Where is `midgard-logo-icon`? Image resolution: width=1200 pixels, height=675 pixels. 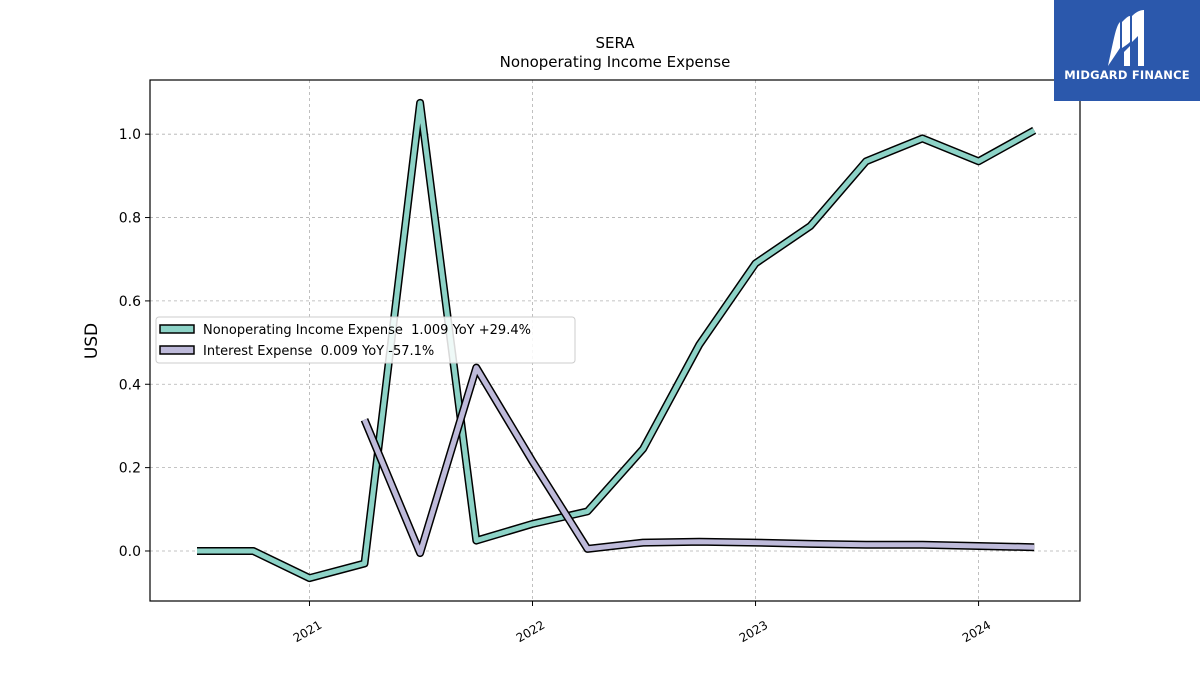 midgard-logo-icon is located at coordinates (1126, 38).